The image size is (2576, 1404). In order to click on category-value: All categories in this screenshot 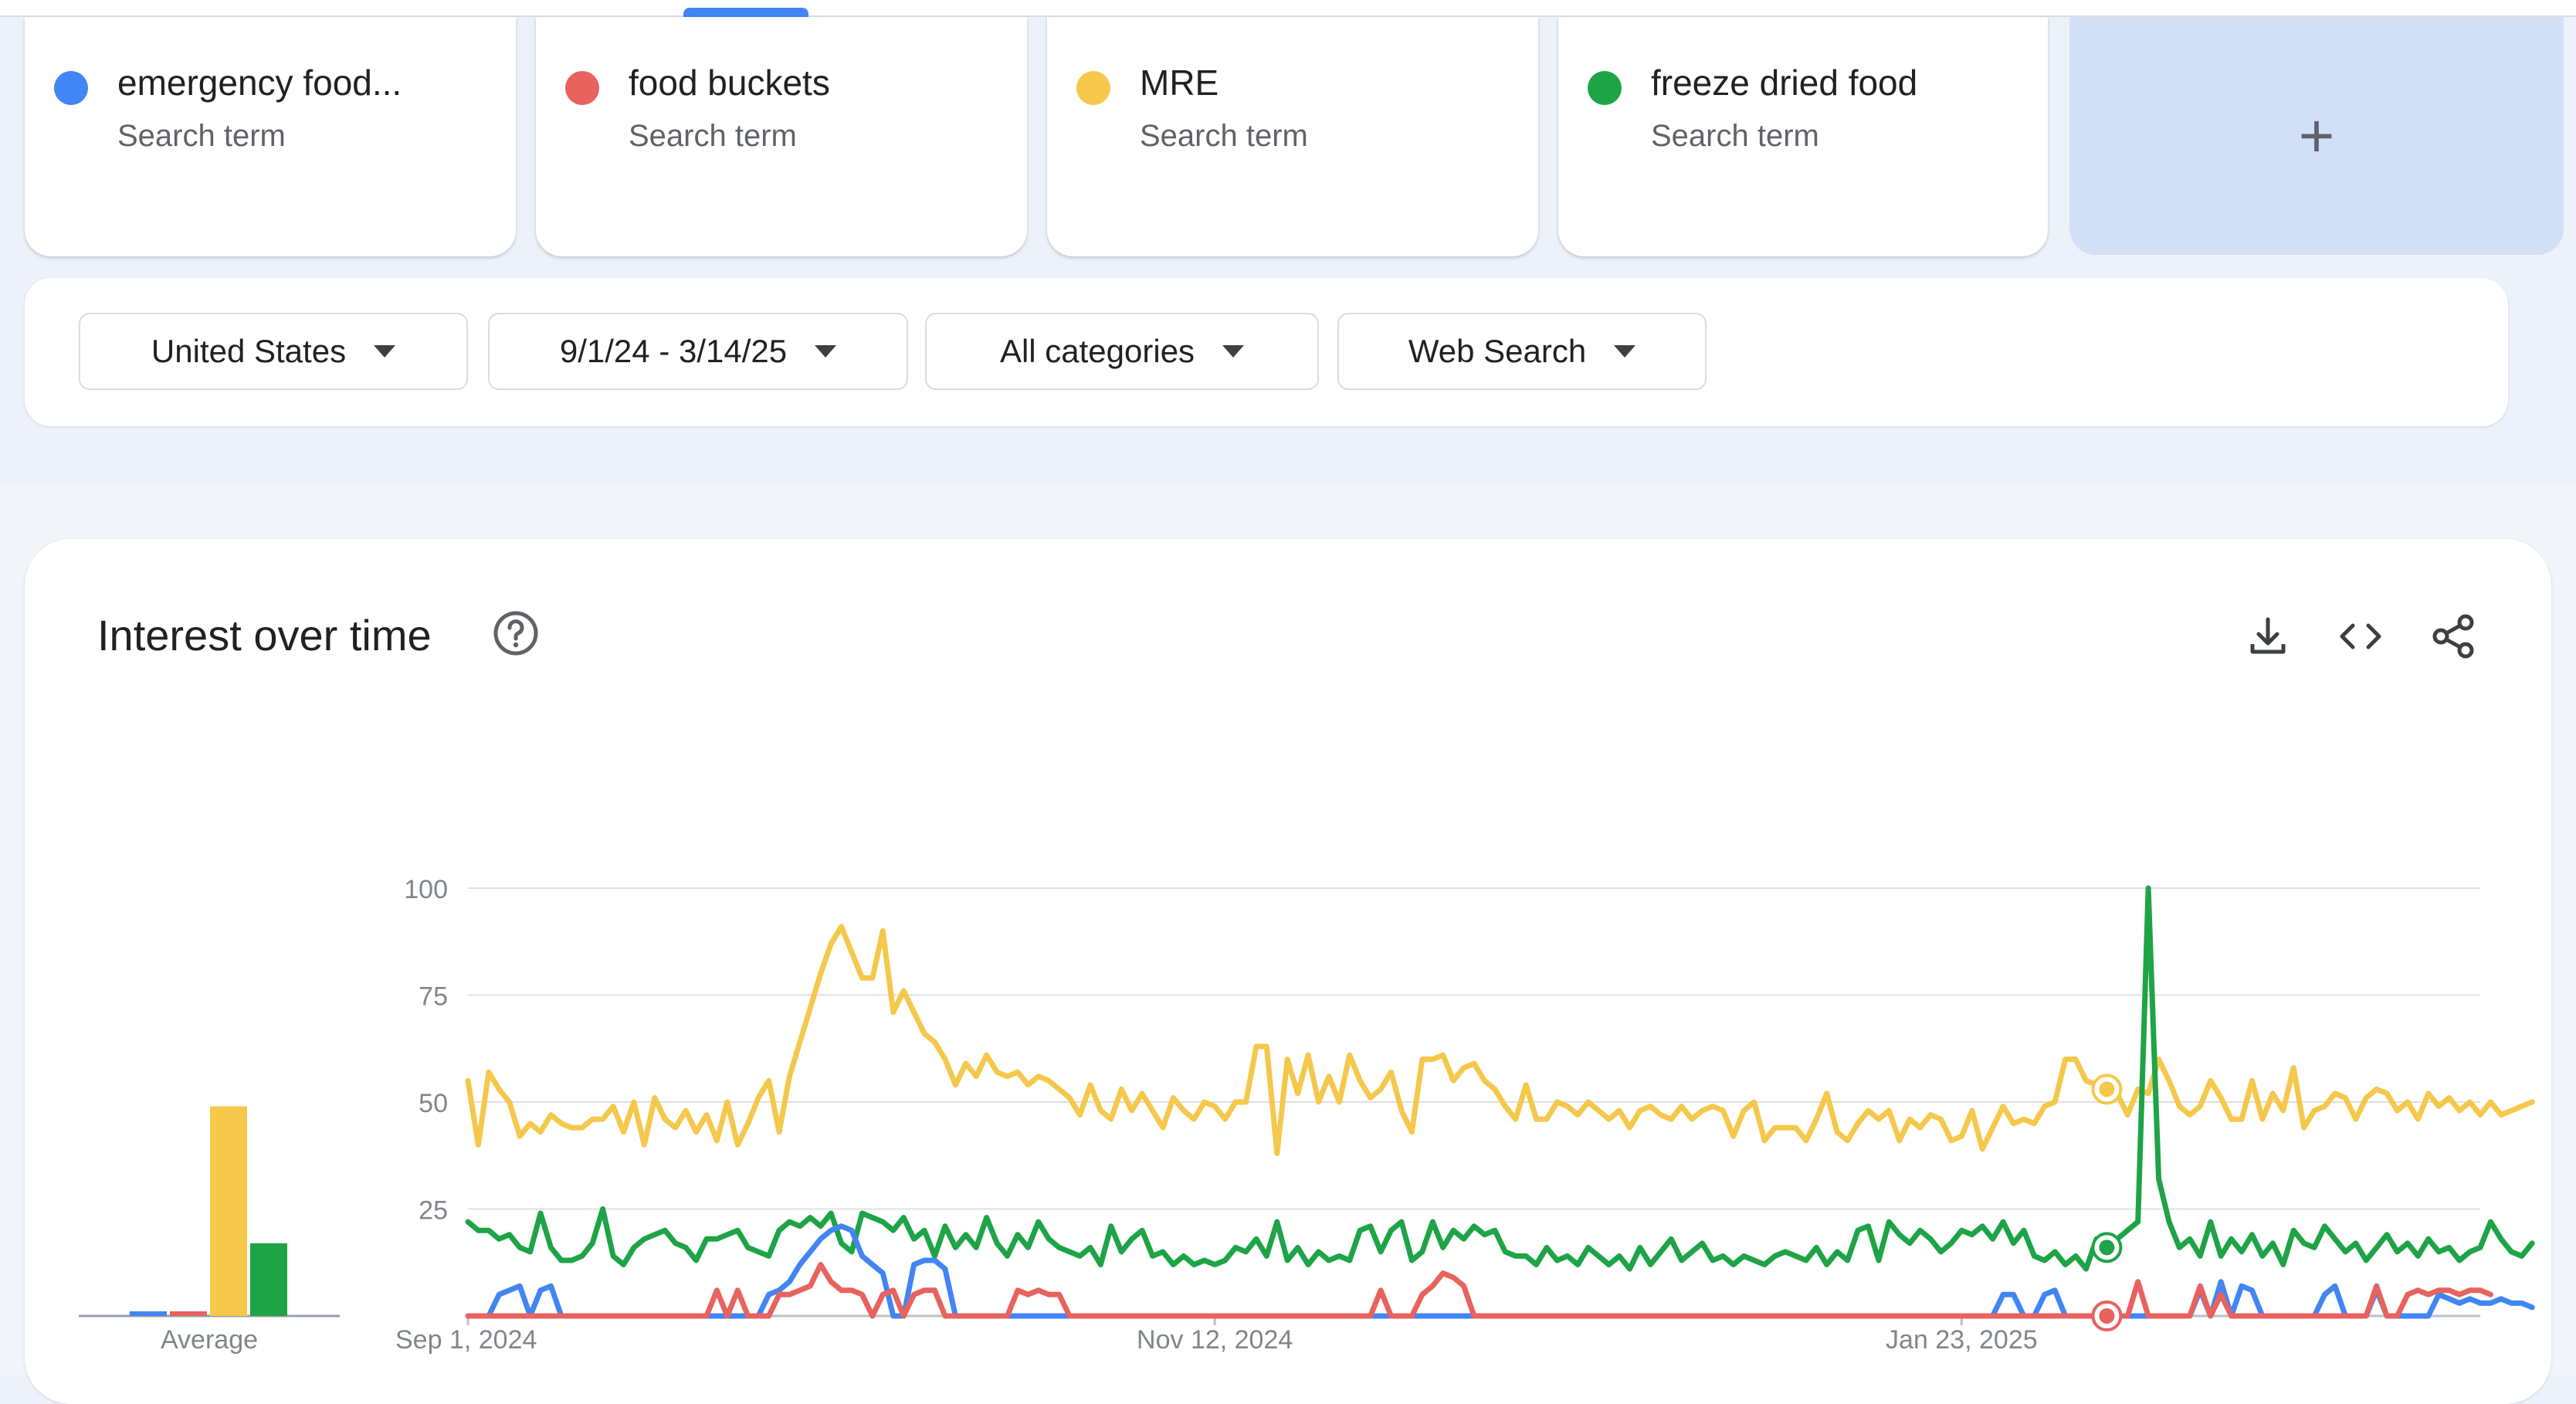, I will do `click(1097, 351)`.